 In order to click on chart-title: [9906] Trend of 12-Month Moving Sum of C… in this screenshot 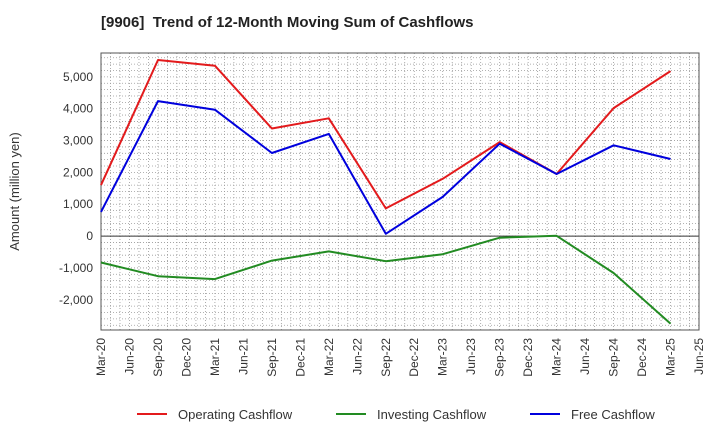, I will do `click(287, 22)`.